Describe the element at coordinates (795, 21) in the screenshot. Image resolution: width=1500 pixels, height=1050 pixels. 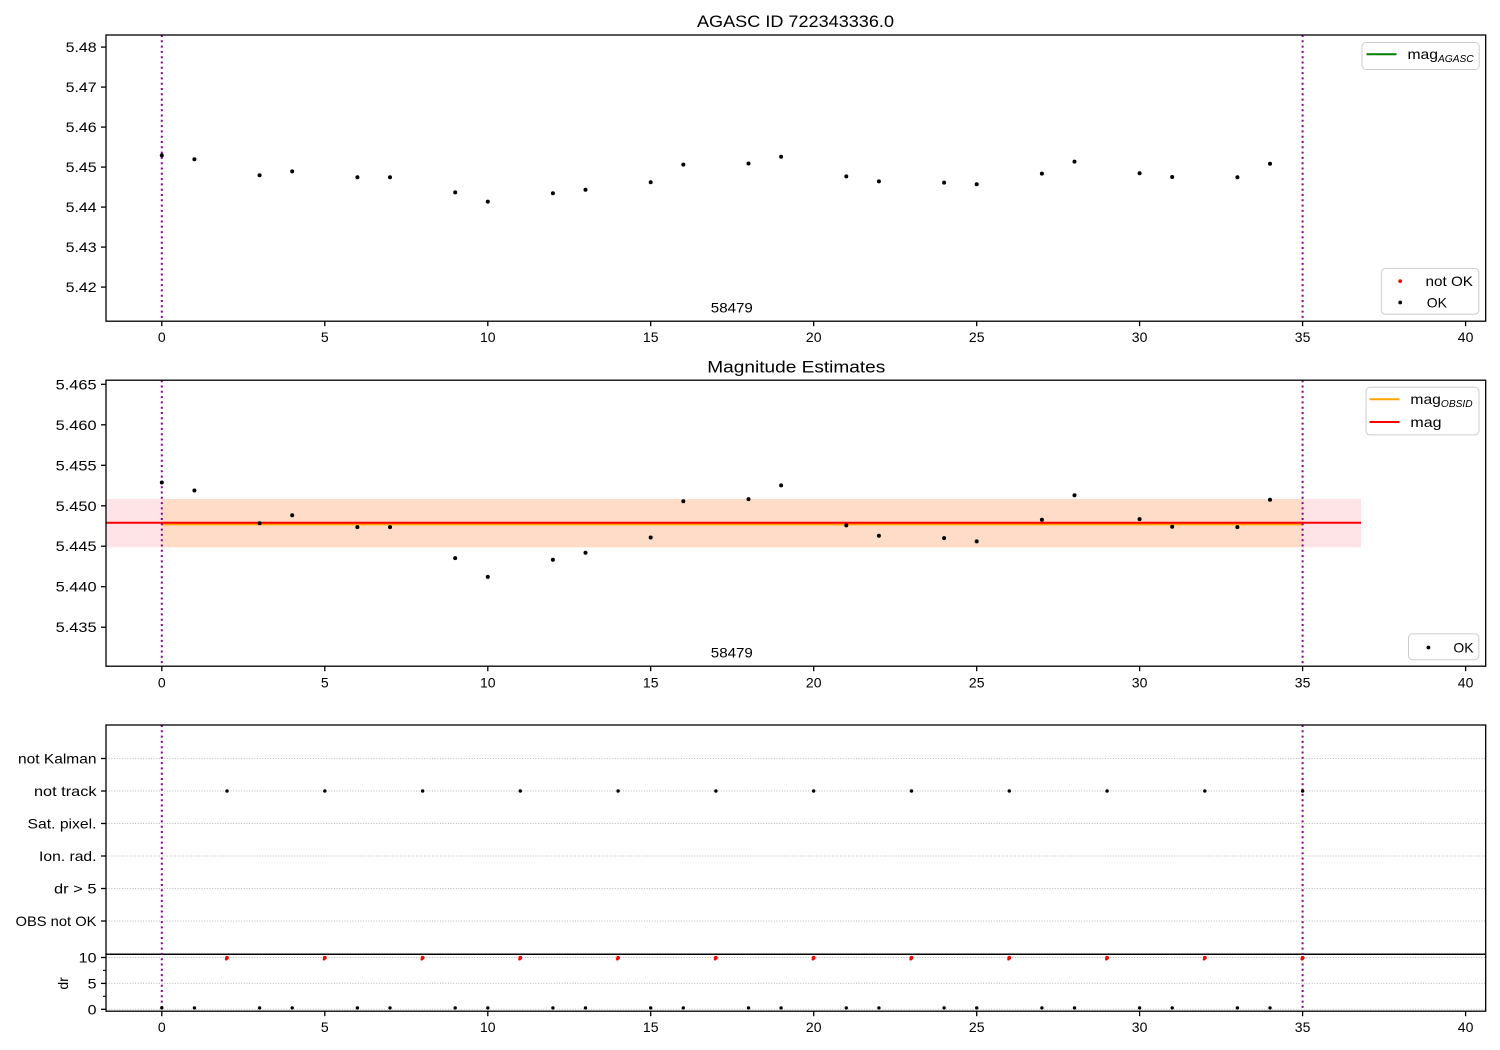
I see `svg-text: AGASC ID 722343336.0` at that location.